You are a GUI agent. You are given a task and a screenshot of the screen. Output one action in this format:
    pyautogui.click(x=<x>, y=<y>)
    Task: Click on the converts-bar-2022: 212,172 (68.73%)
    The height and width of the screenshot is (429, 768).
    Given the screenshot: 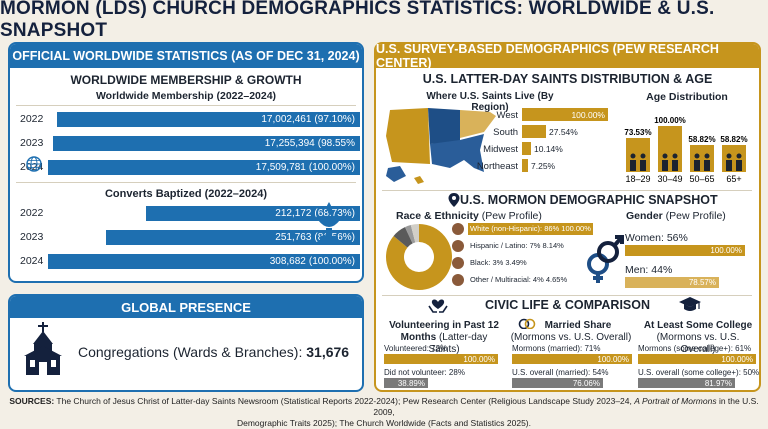 What is the action you would take?
    pyautogui.click(x=253, y=213)
    